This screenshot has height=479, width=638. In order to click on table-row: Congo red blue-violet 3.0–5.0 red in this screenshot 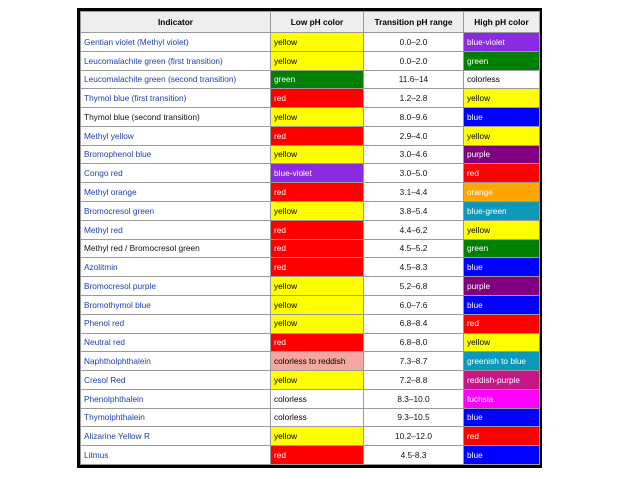, I will do `click(310, 173)`.